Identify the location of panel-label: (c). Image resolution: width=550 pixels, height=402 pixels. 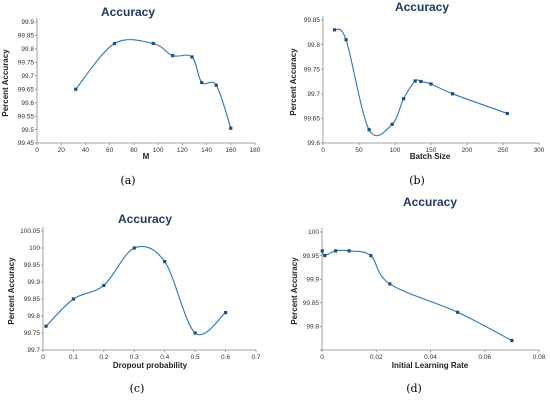
(137, 388).